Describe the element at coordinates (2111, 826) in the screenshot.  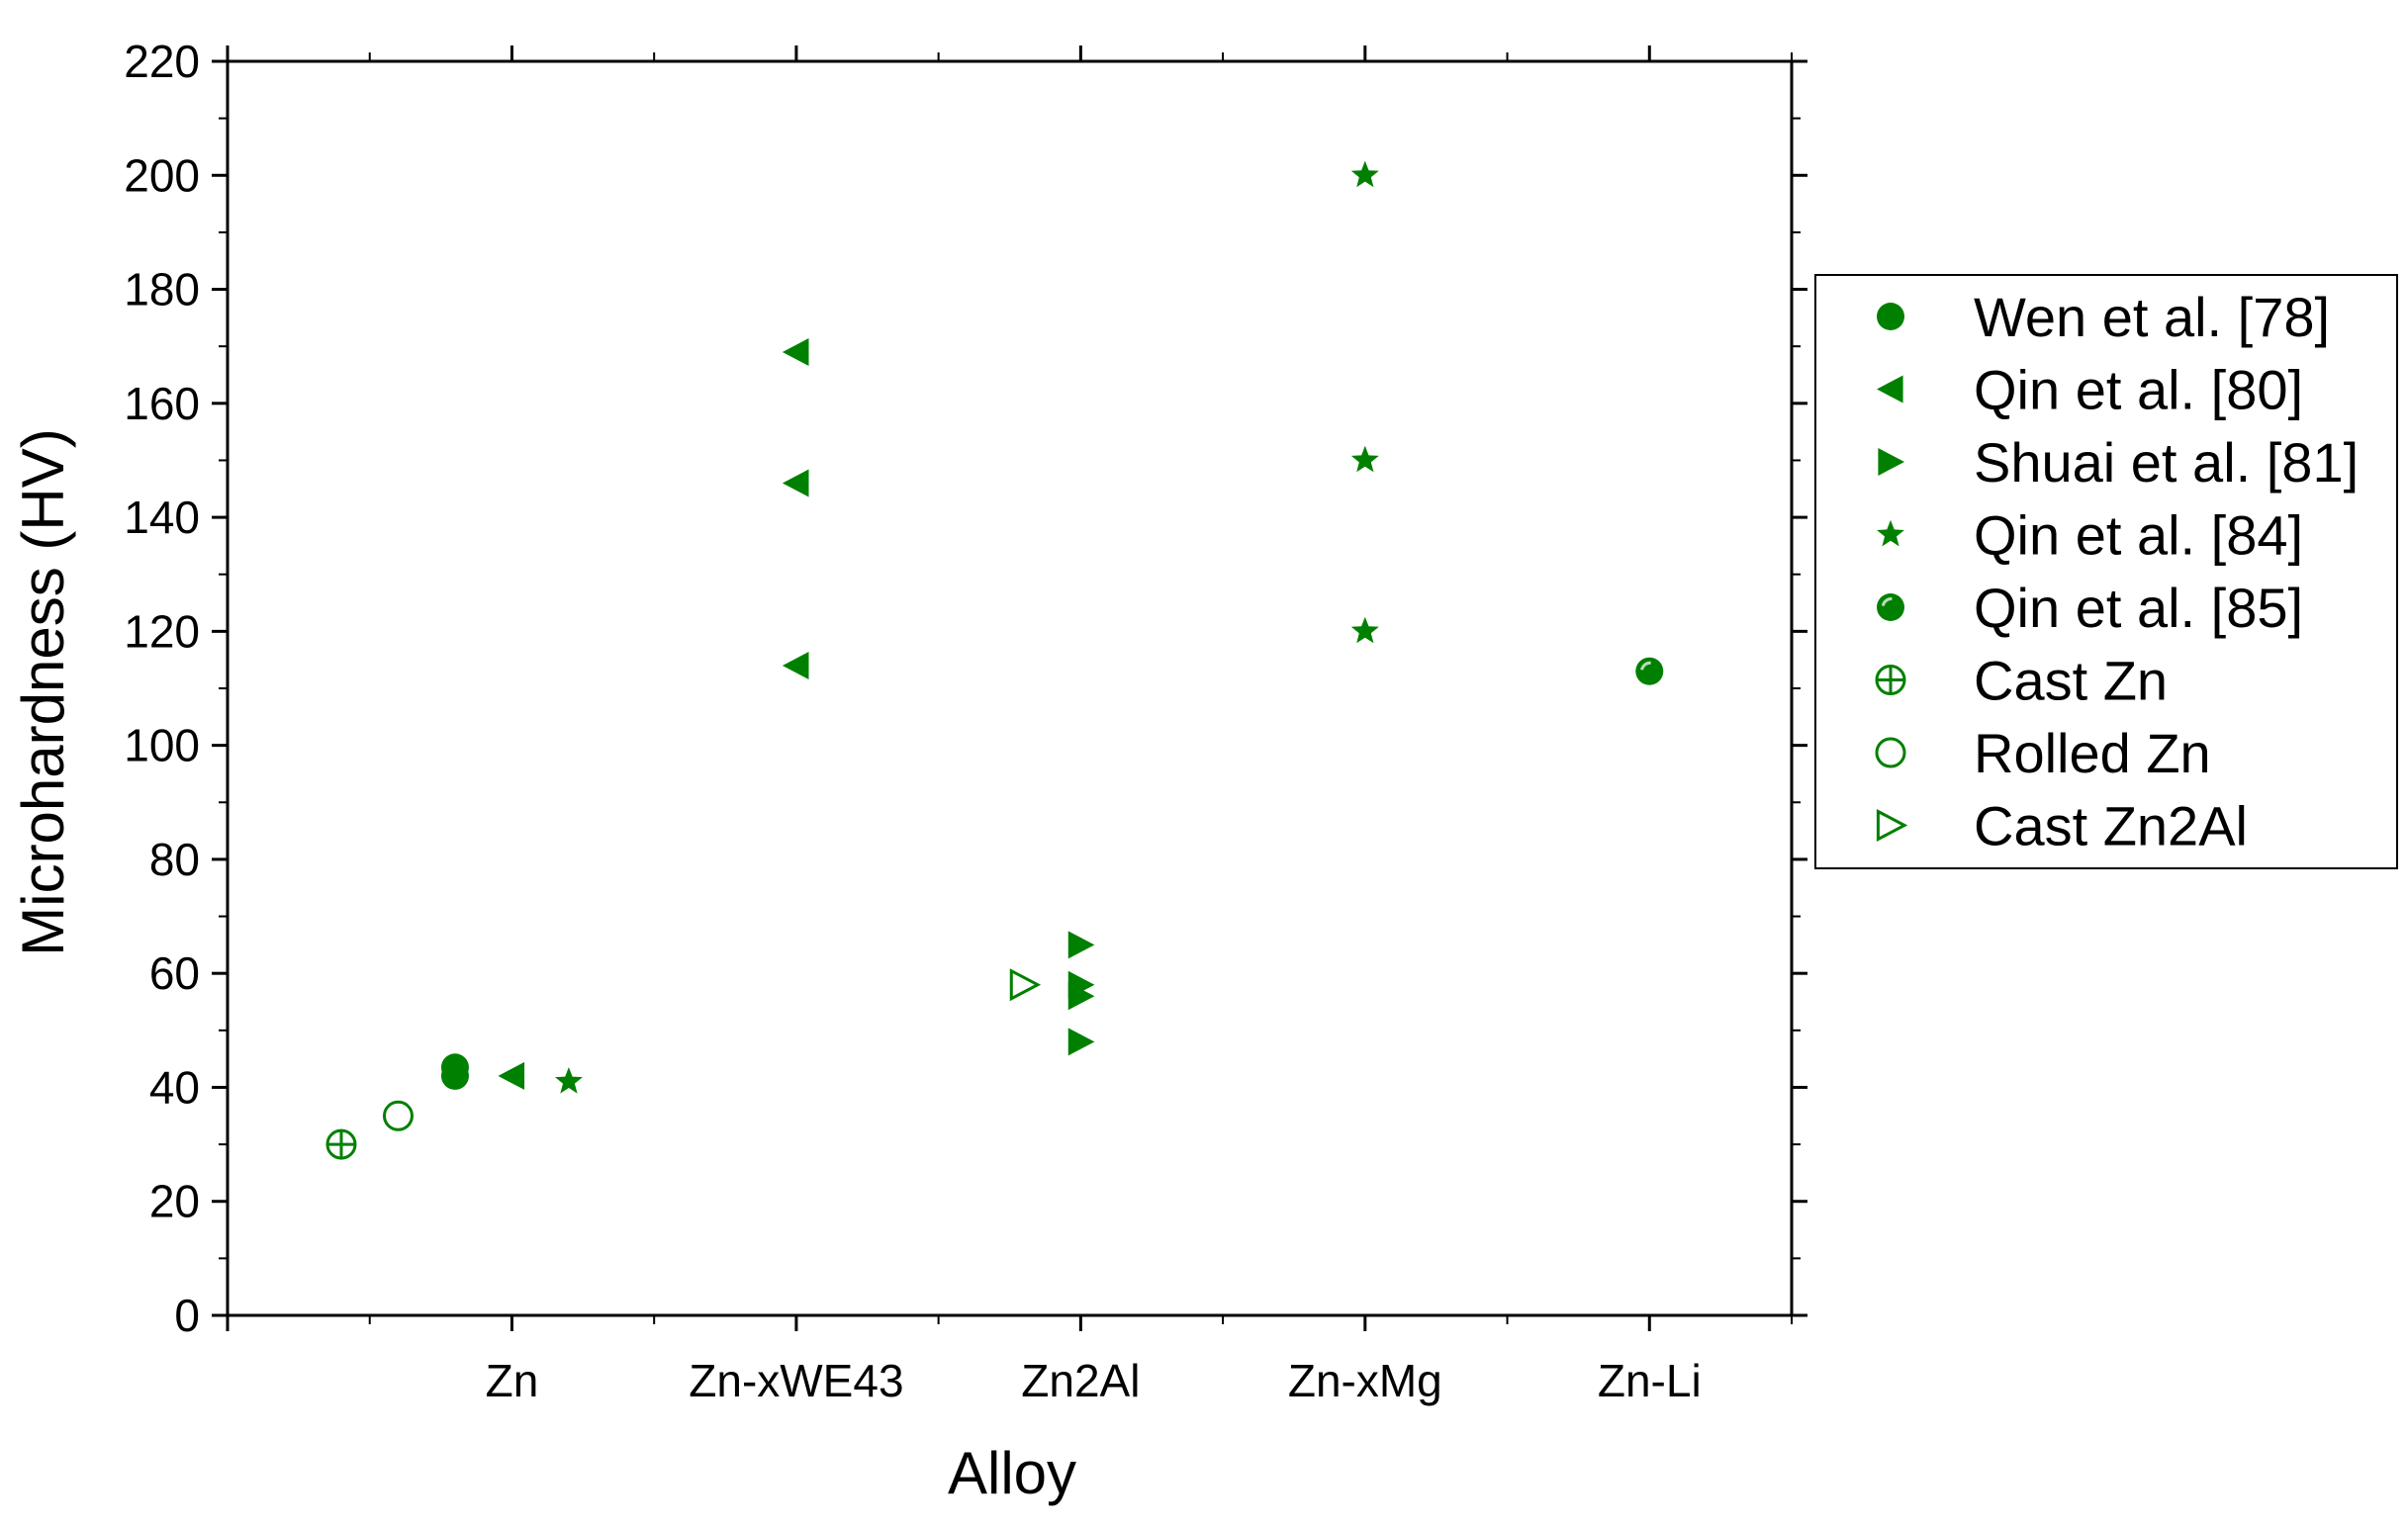
I see `legend-label: Cast Zn2Al` at that location.